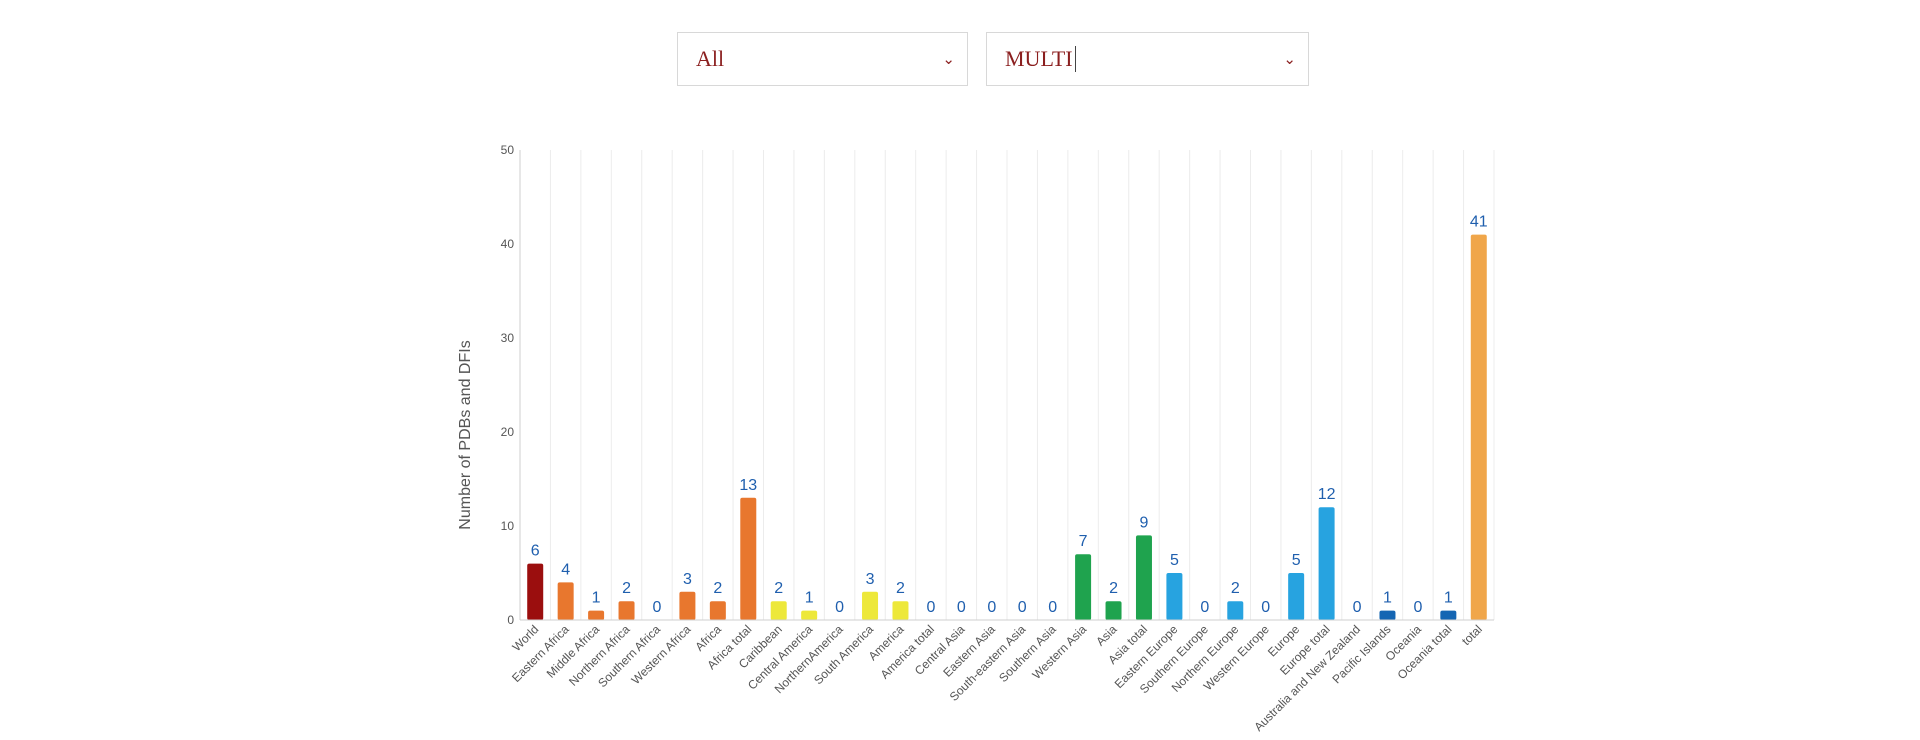 The image size is (1920, 740). Describe the element at coordinates (1327, 494) in the screenshot. I see `data-label: 12` at that location.